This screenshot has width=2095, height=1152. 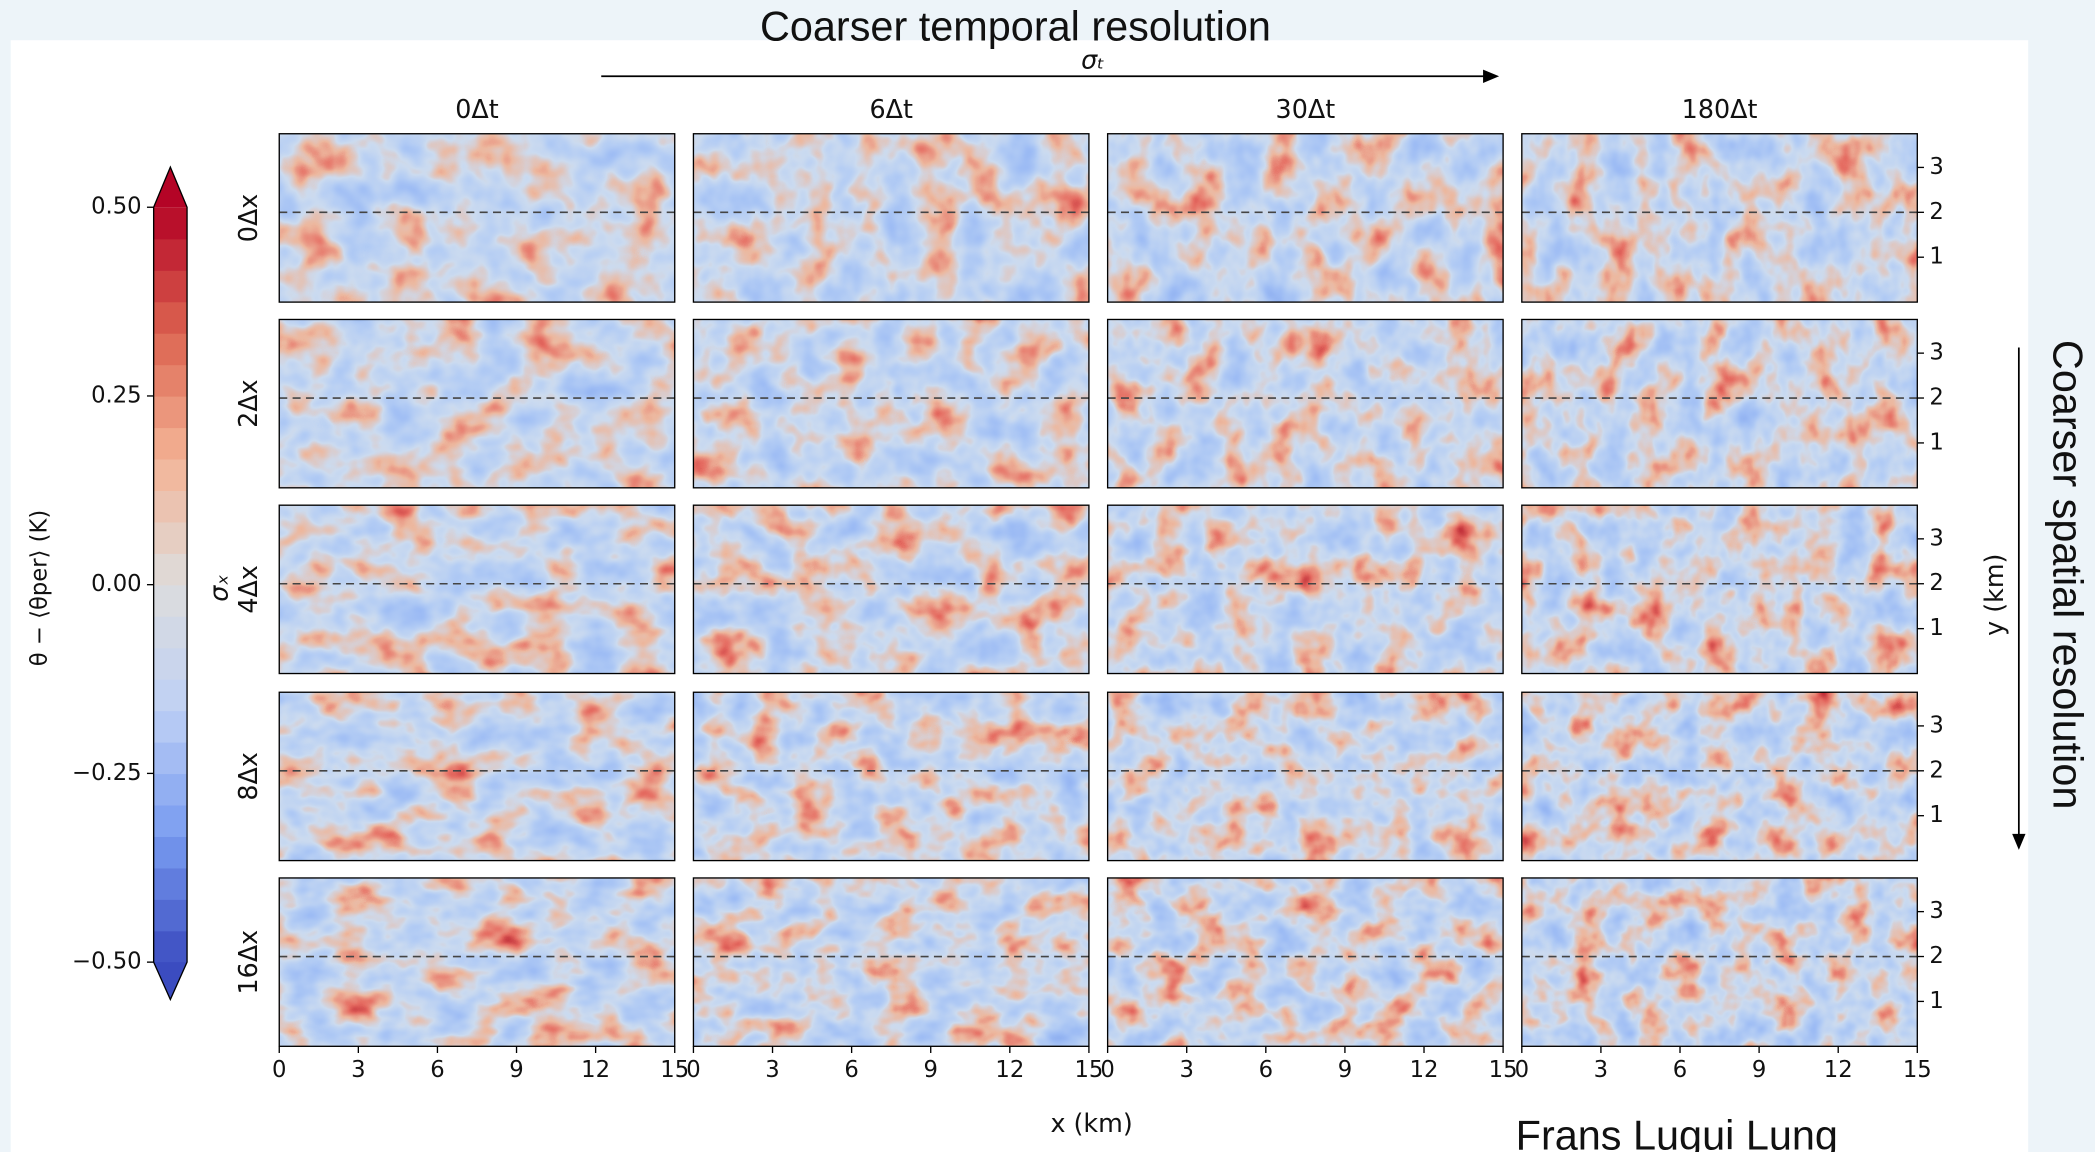 I want to click on y-tick-label: 3, so click(x=1936, y=538).